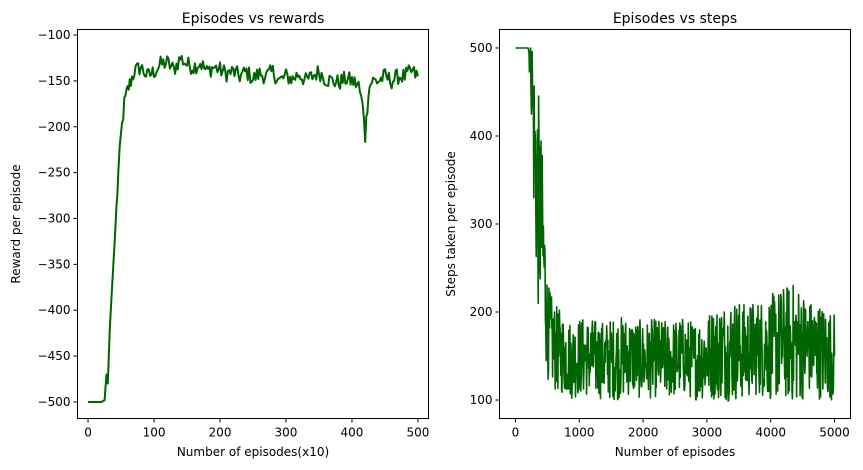 The height and width of the screenshot is (470, 863). I want to click on x-tick-label: 4000, so click(770, 433).